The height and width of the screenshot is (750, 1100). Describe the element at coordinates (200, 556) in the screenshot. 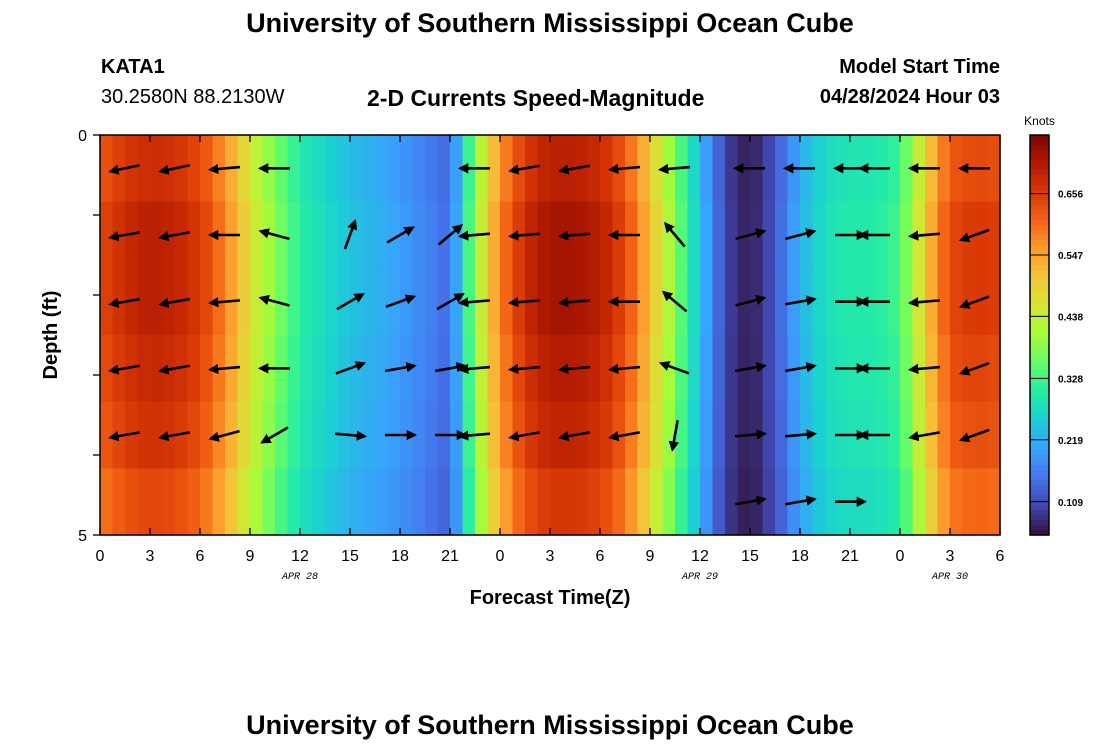

I see `x-tick-label: 6` at that location.